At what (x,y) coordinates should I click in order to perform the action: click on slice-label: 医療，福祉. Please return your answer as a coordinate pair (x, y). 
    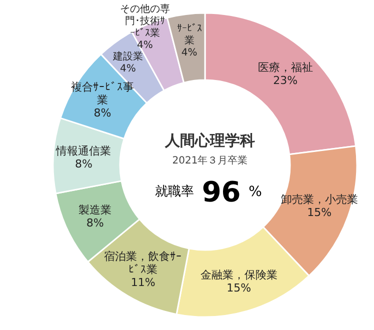
    Looking at the image, I should click on (285, 67).